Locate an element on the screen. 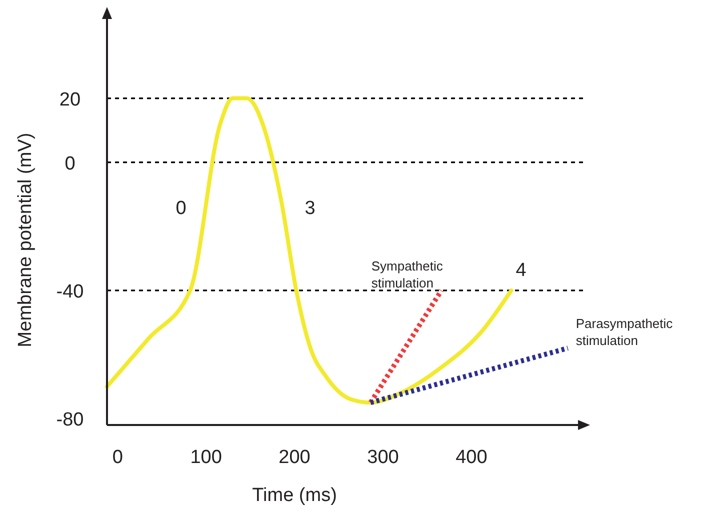 The height and width of the screenshot is (522, 705). y-tick-label: 0 is located at coordinates (70, 163).